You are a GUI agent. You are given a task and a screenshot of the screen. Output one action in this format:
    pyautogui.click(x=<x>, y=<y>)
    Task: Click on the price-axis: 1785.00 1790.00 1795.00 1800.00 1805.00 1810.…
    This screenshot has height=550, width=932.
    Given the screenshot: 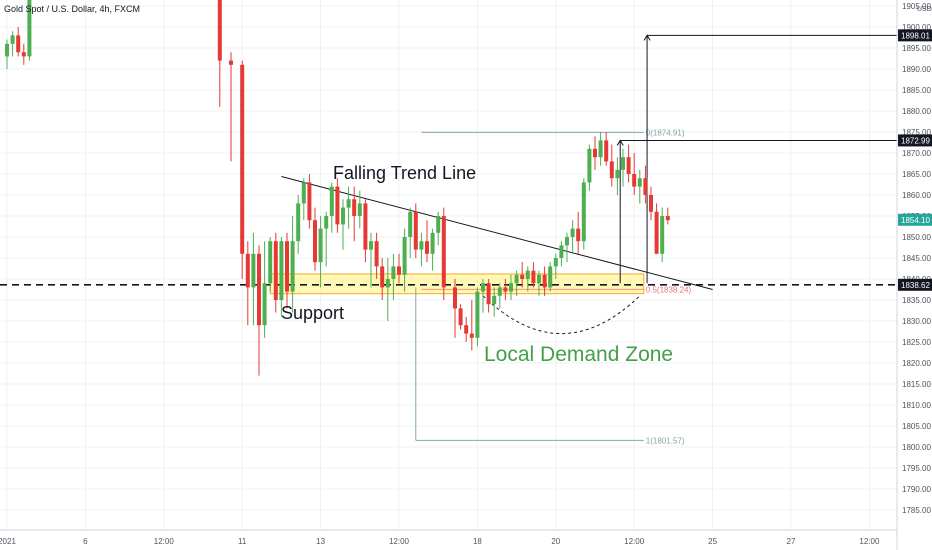 What is the action you would take?
    pyautogui.click(x=914, y=275)
    